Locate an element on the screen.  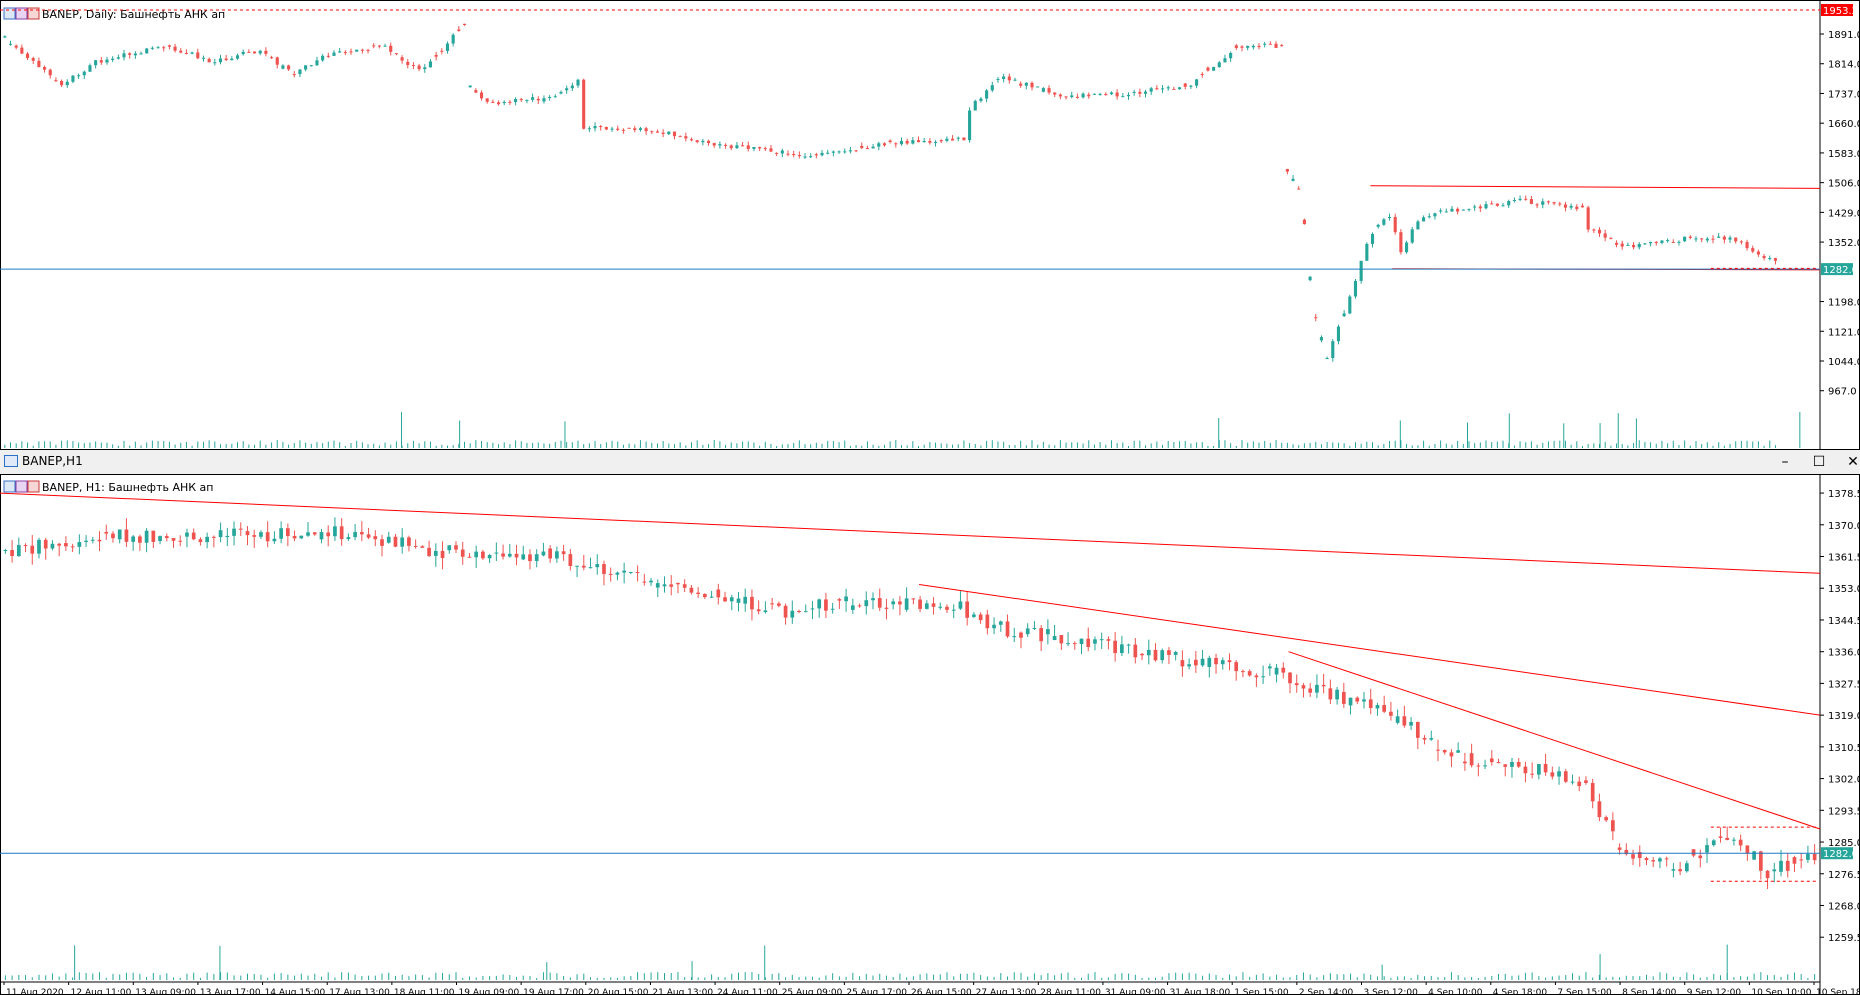
x-tick-label: 21 Aug 13:00 is located at coordinates (682, 991).